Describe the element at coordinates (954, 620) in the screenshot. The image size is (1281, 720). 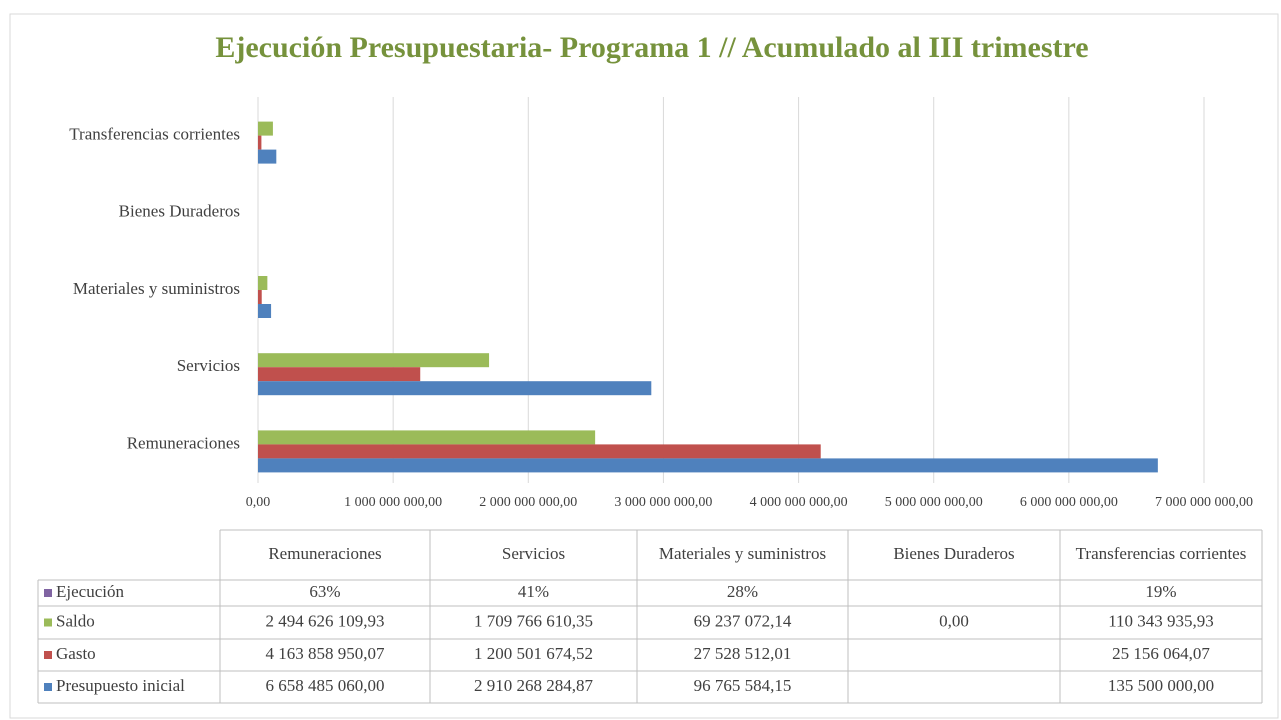
I see `table-value: 0,00` at that location.